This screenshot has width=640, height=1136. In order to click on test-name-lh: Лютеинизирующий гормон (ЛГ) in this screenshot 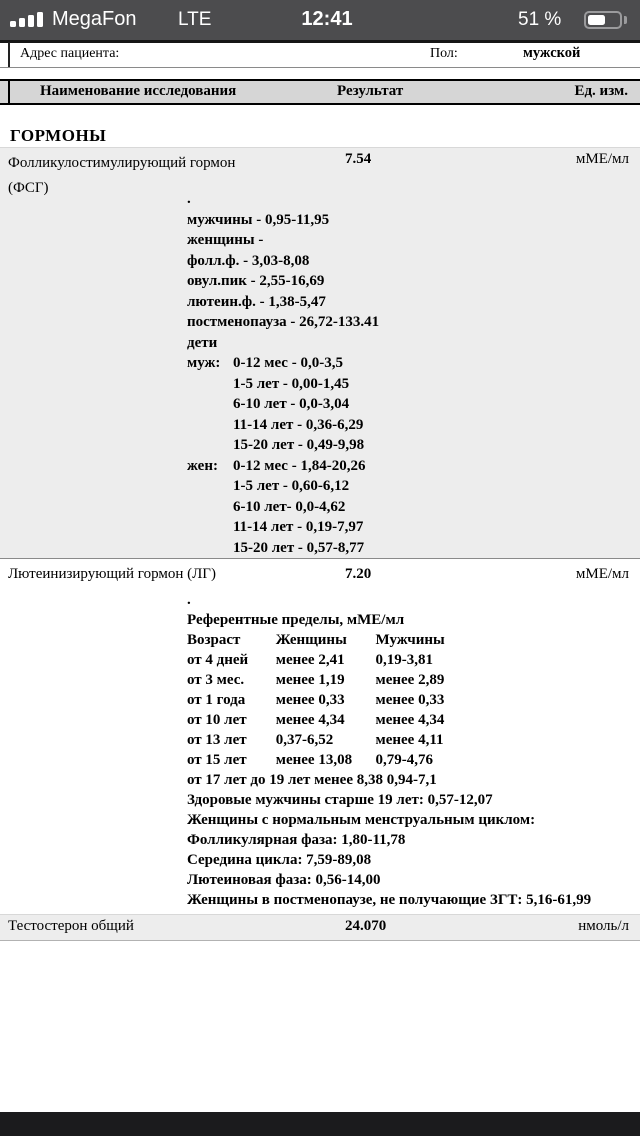, I will do `click(112, 574)`.